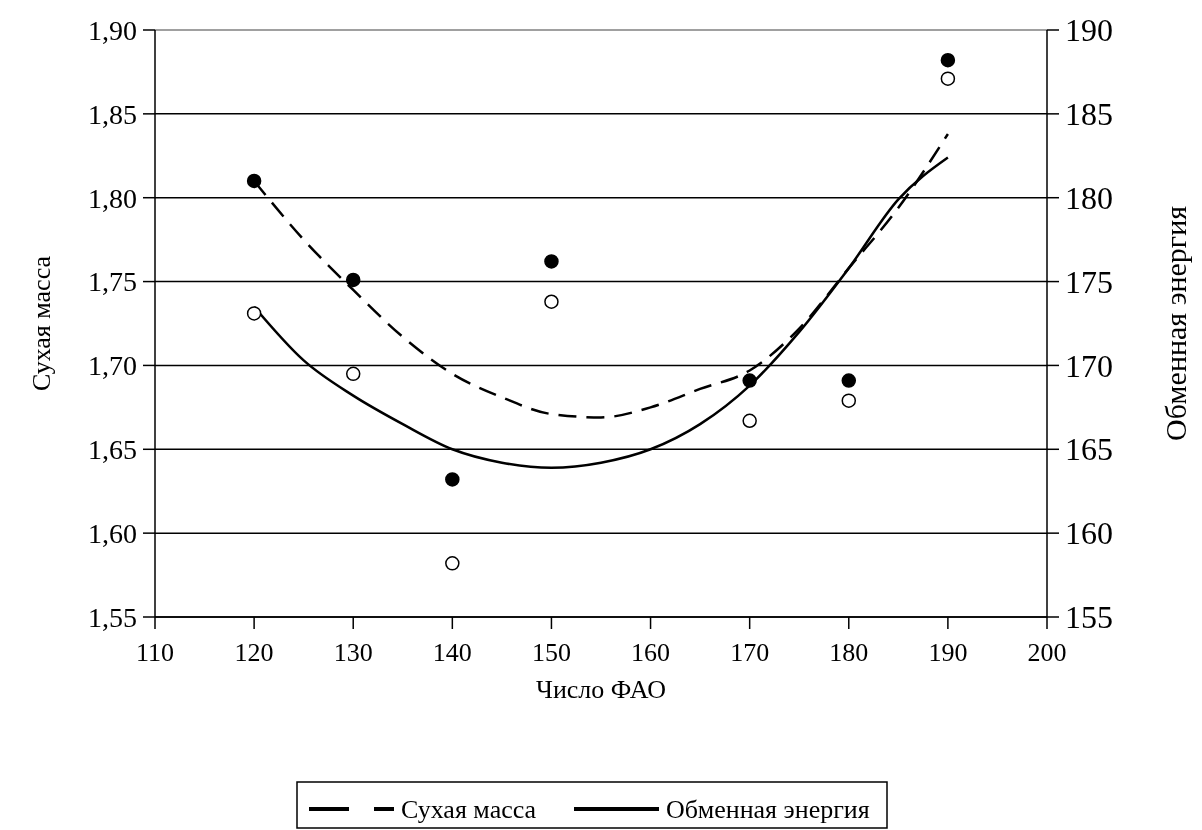 This screenshot has width=1202, height=830. What do you see at coordinates (1089, 533) in the screenshot?
I see `y2-tick-label: 160` at bounding box center [1089, 533].